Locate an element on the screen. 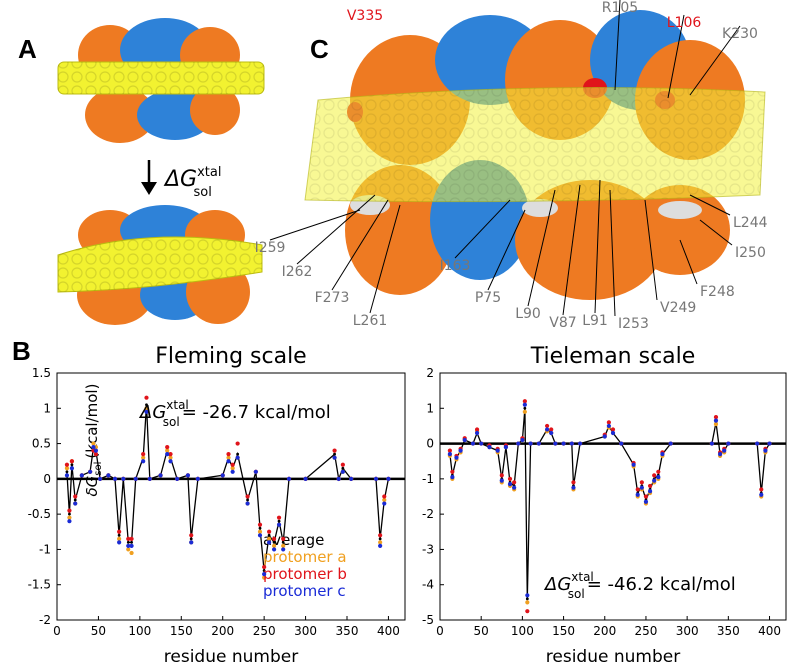 This screenshot has height=666, width=788. y-tick-label: -1 is located at coordinates (45, 549).